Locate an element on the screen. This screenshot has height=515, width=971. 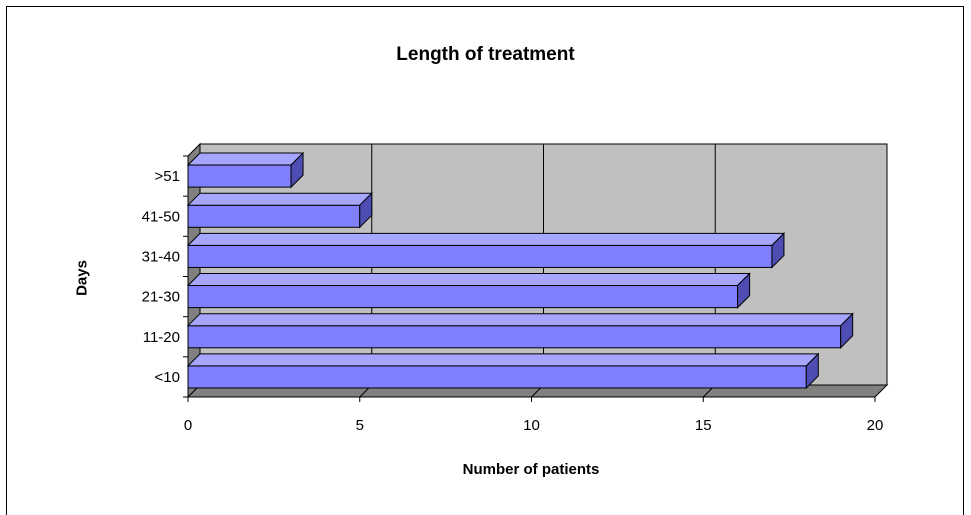
y-tick-label: <10 is located at coordinates (167, 377).